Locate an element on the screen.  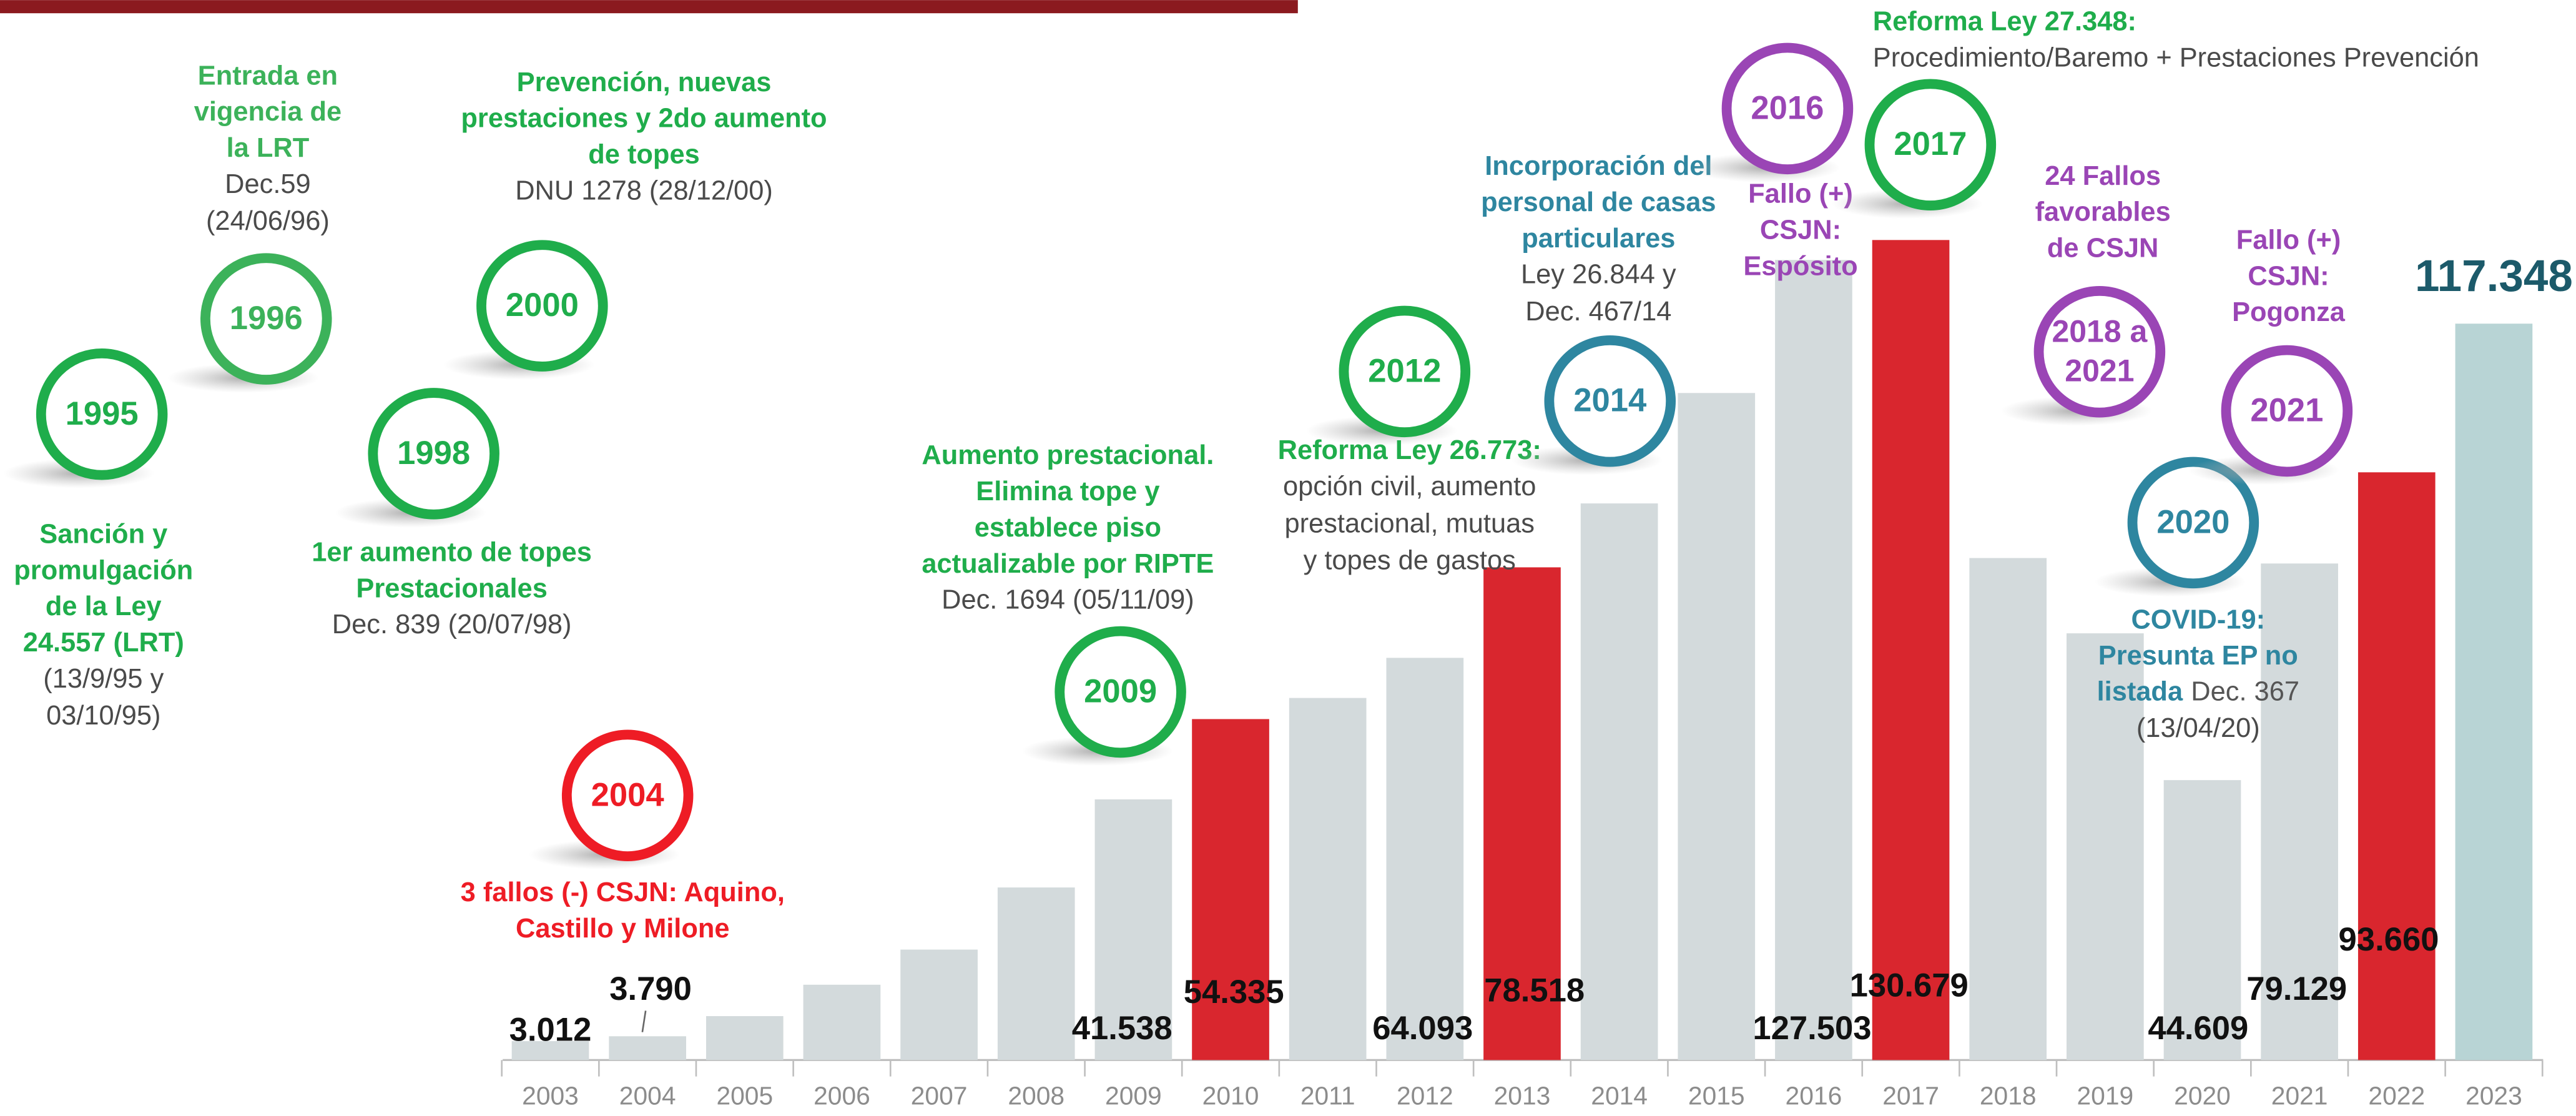
year-label: 1998 is located at coordinates (433, 453).